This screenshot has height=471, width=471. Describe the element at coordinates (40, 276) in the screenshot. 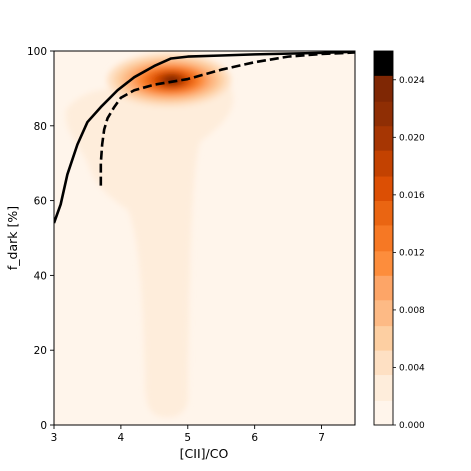

I see `y-tick-label: 40` at that location.